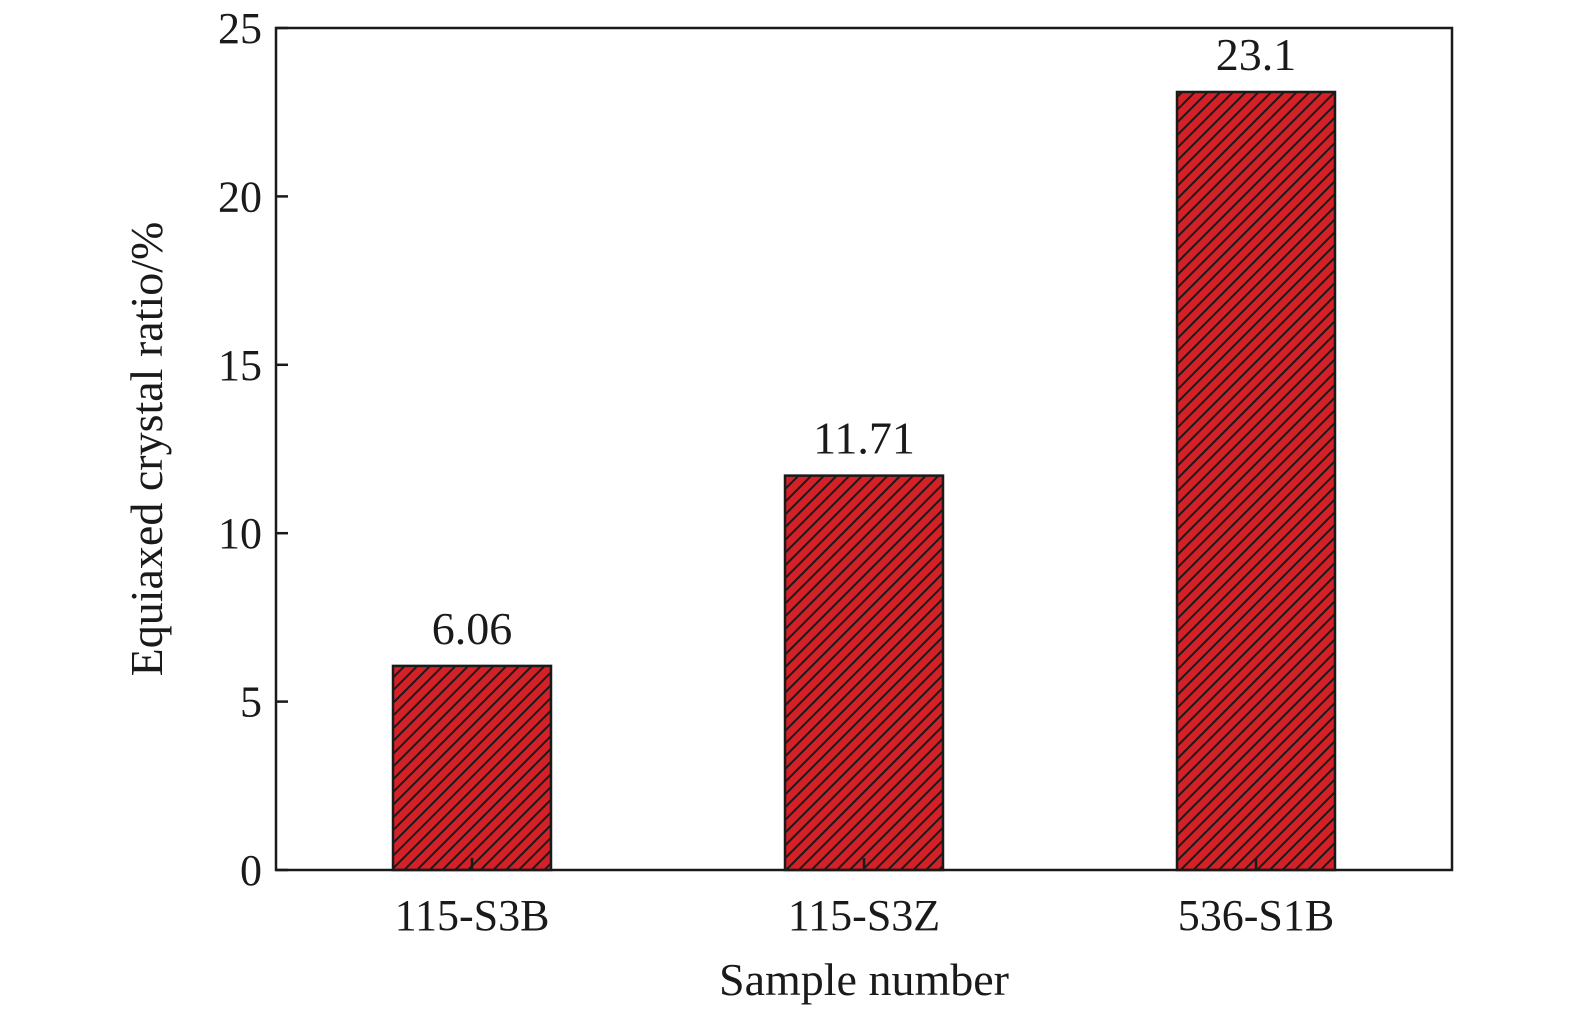 This screenshot has height=1017, width=1575. I want to click on y-tick-label: 25, so click(240, 28).